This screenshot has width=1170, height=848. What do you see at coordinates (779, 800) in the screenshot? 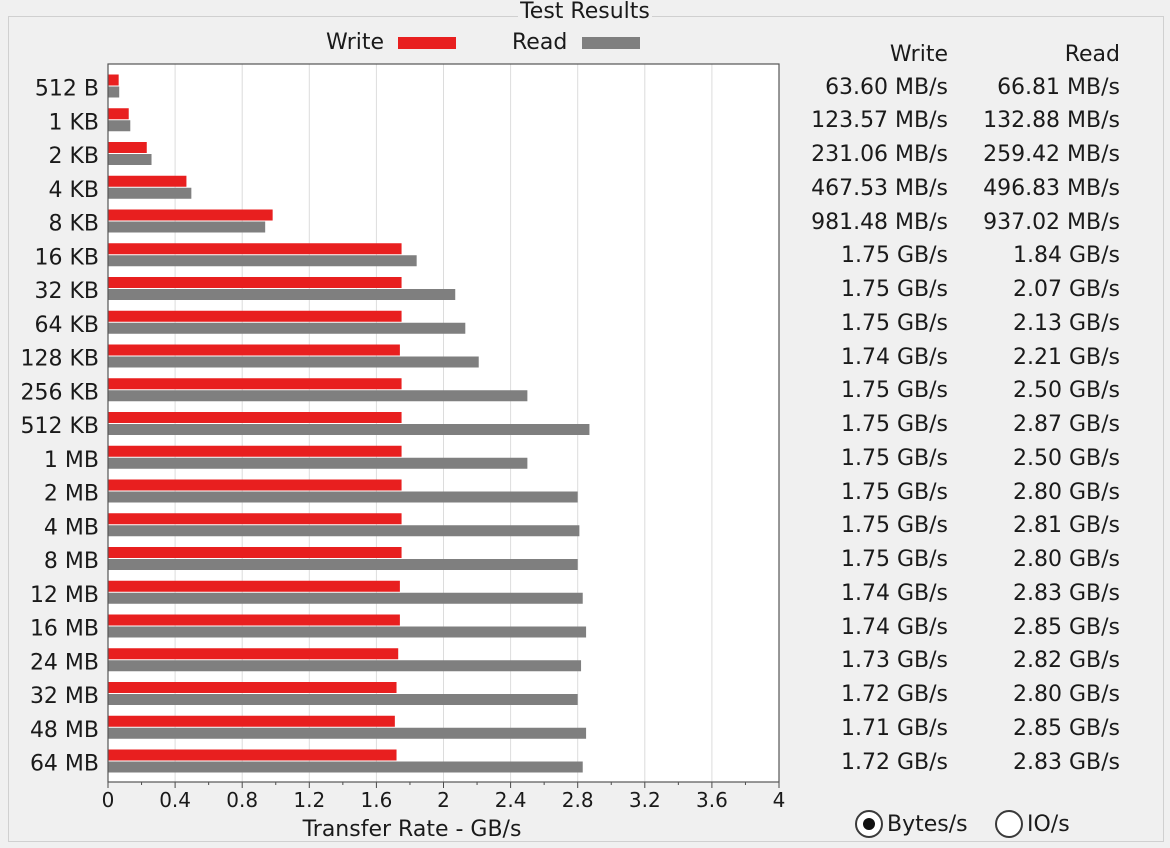
I see `x-tick-label: 4` at bounding box center [779, 800].